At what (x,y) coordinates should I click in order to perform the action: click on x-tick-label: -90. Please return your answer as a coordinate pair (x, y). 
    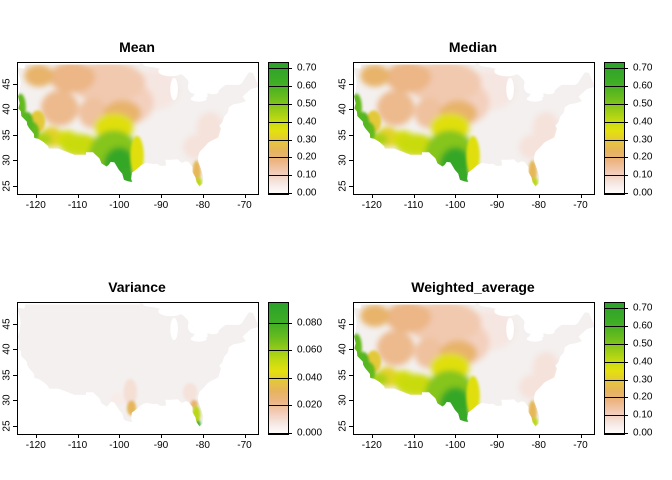
    Looking at the image, I should click on (497, 205).